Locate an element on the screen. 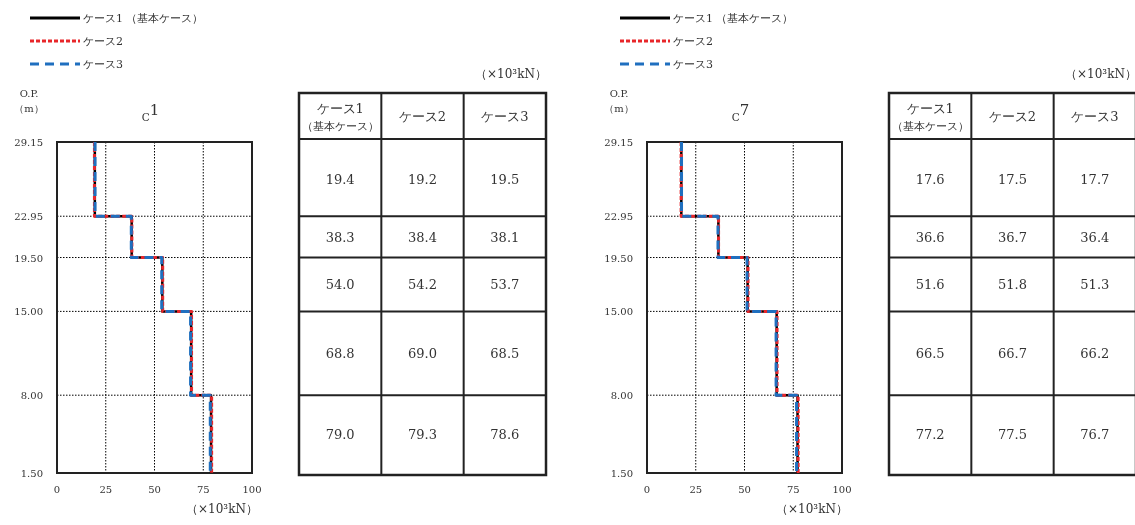  text: 77.2 is located at coordinates (930, 435).